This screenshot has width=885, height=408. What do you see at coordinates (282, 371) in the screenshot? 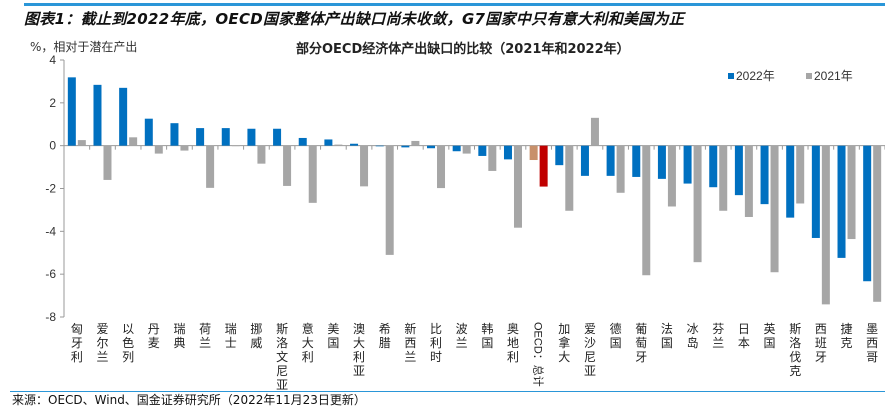
I see `x-tick-label: 尼` at bounding box center [282, 371].